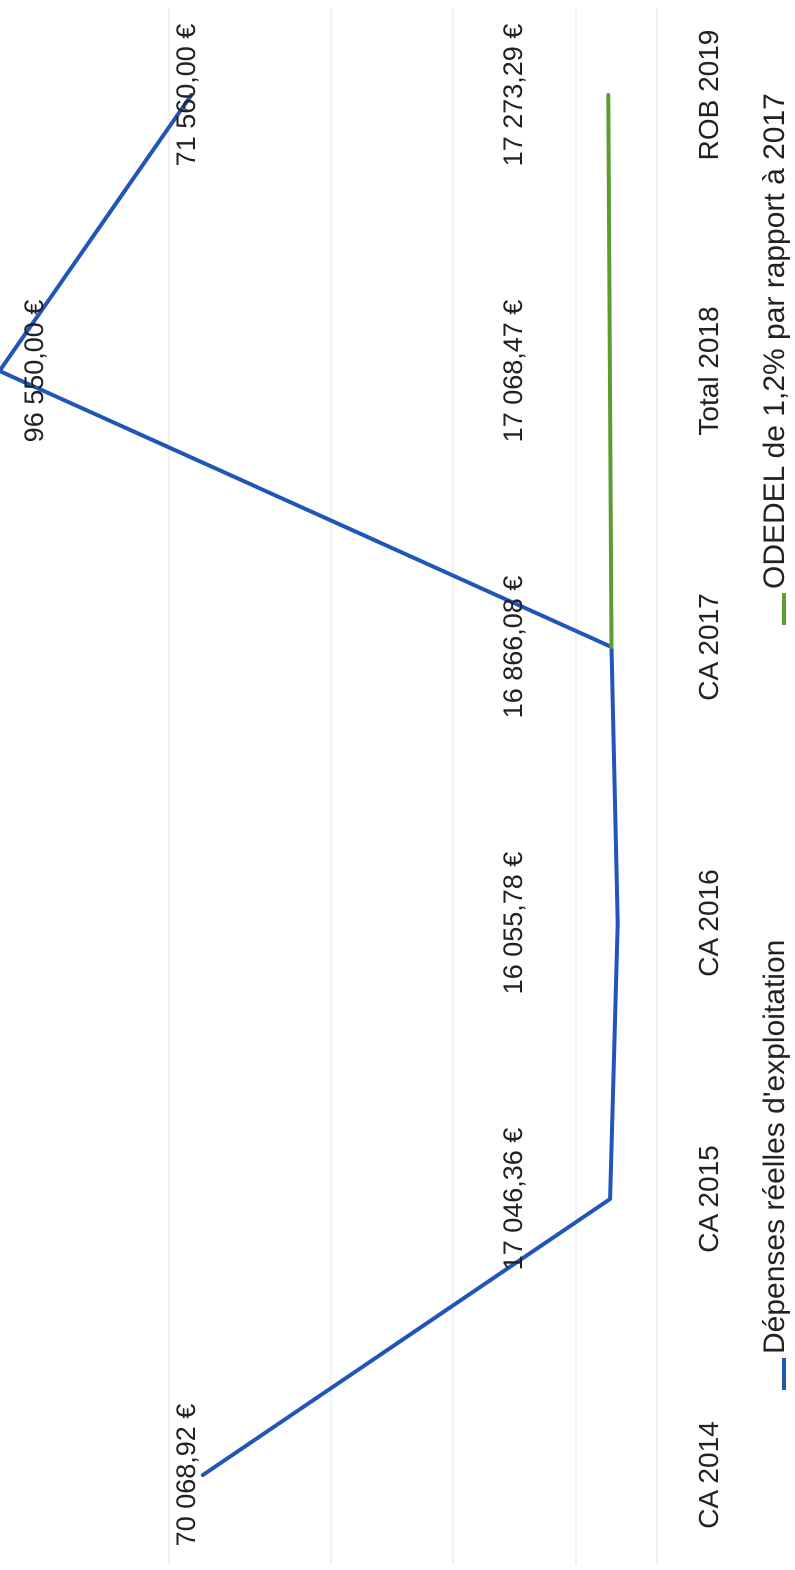 The height and width of the screenshot is (1570, 795). Describe the element at coordinates (708, 370) in the screenshot. I see `category-label: Total 2018` at that location.